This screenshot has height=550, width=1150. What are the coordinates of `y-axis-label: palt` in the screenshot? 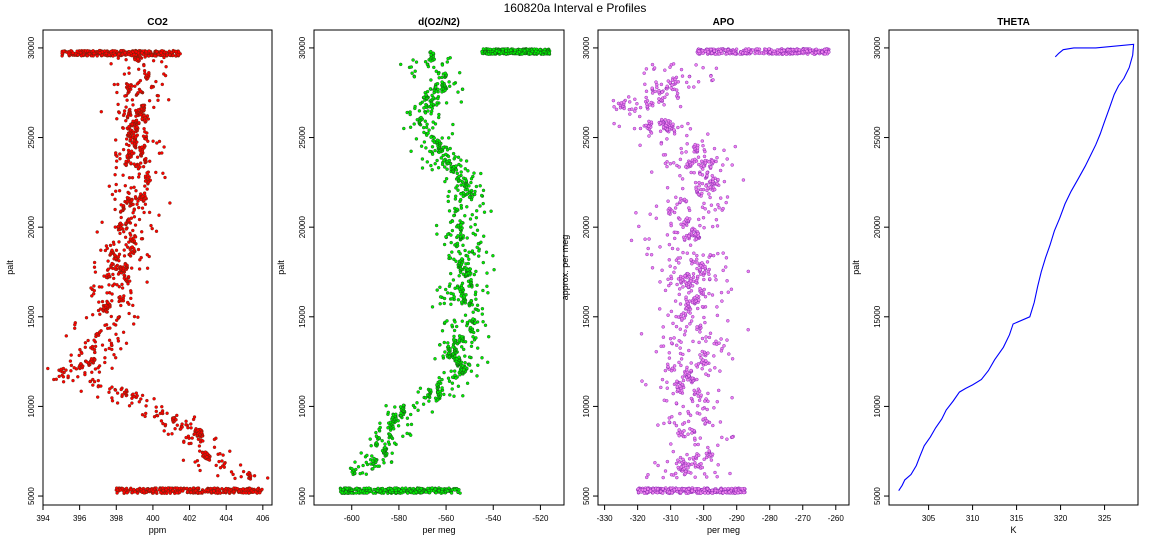 It's located at (856, 267).